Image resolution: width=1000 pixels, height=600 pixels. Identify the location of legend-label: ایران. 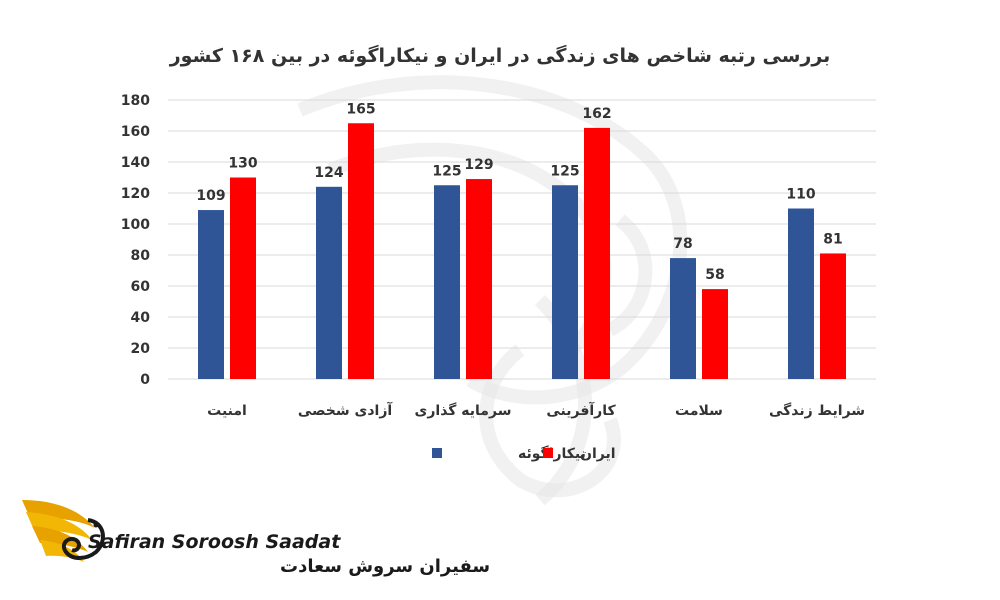
(598, 454).